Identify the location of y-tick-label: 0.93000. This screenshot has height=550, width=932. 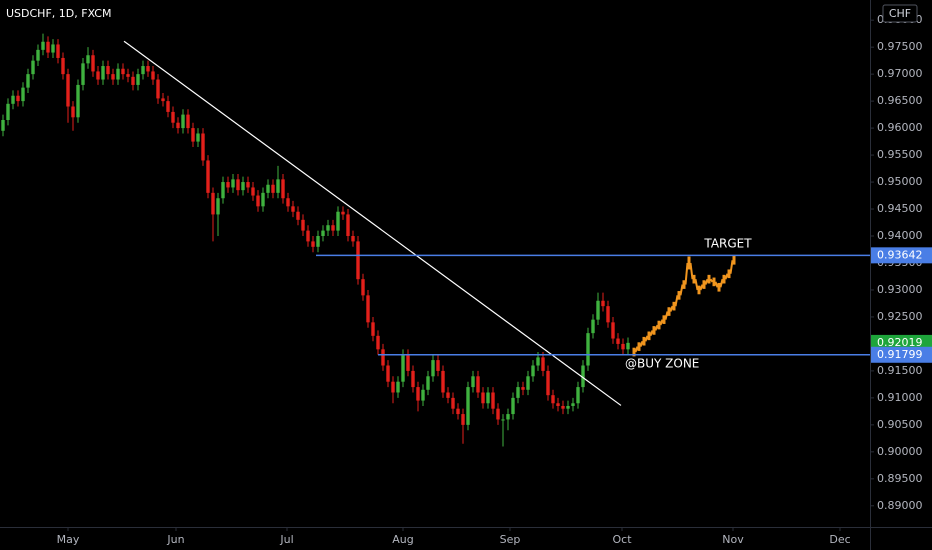
(900, 289).